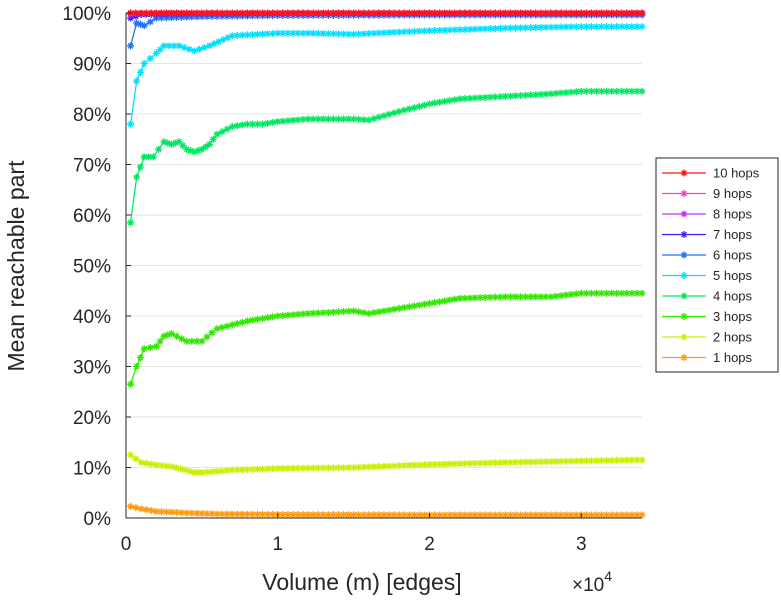 This screenshot has height=605, width=781. Describe the element at coordinates (581, 544) in the screenshot. I see `x-tick-label: 3` at that location.